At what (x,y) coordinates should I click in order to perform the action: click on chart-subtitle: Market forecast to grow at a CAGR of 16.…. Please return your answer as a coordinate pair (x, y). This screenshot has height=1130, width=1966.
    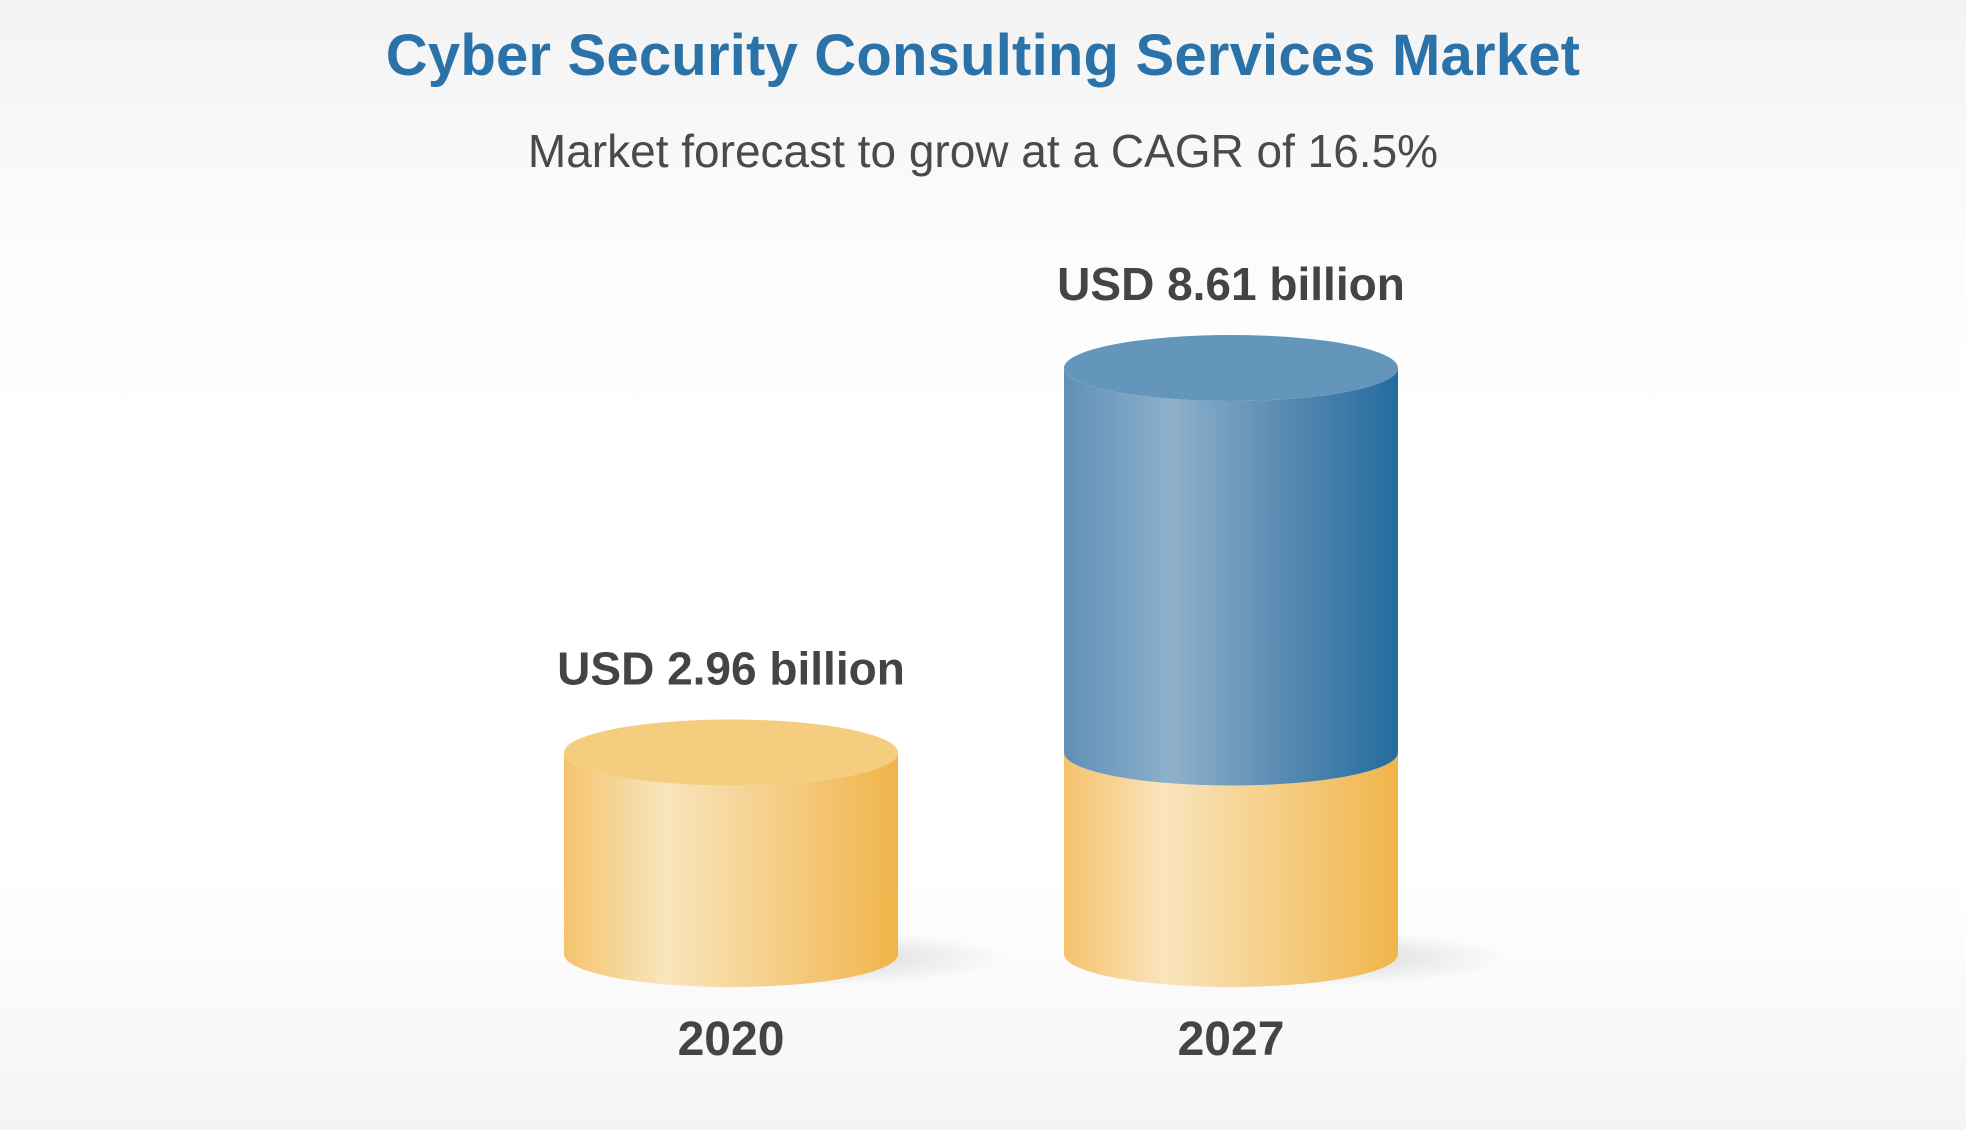
    Looking at the image, I should click on (983, 151).